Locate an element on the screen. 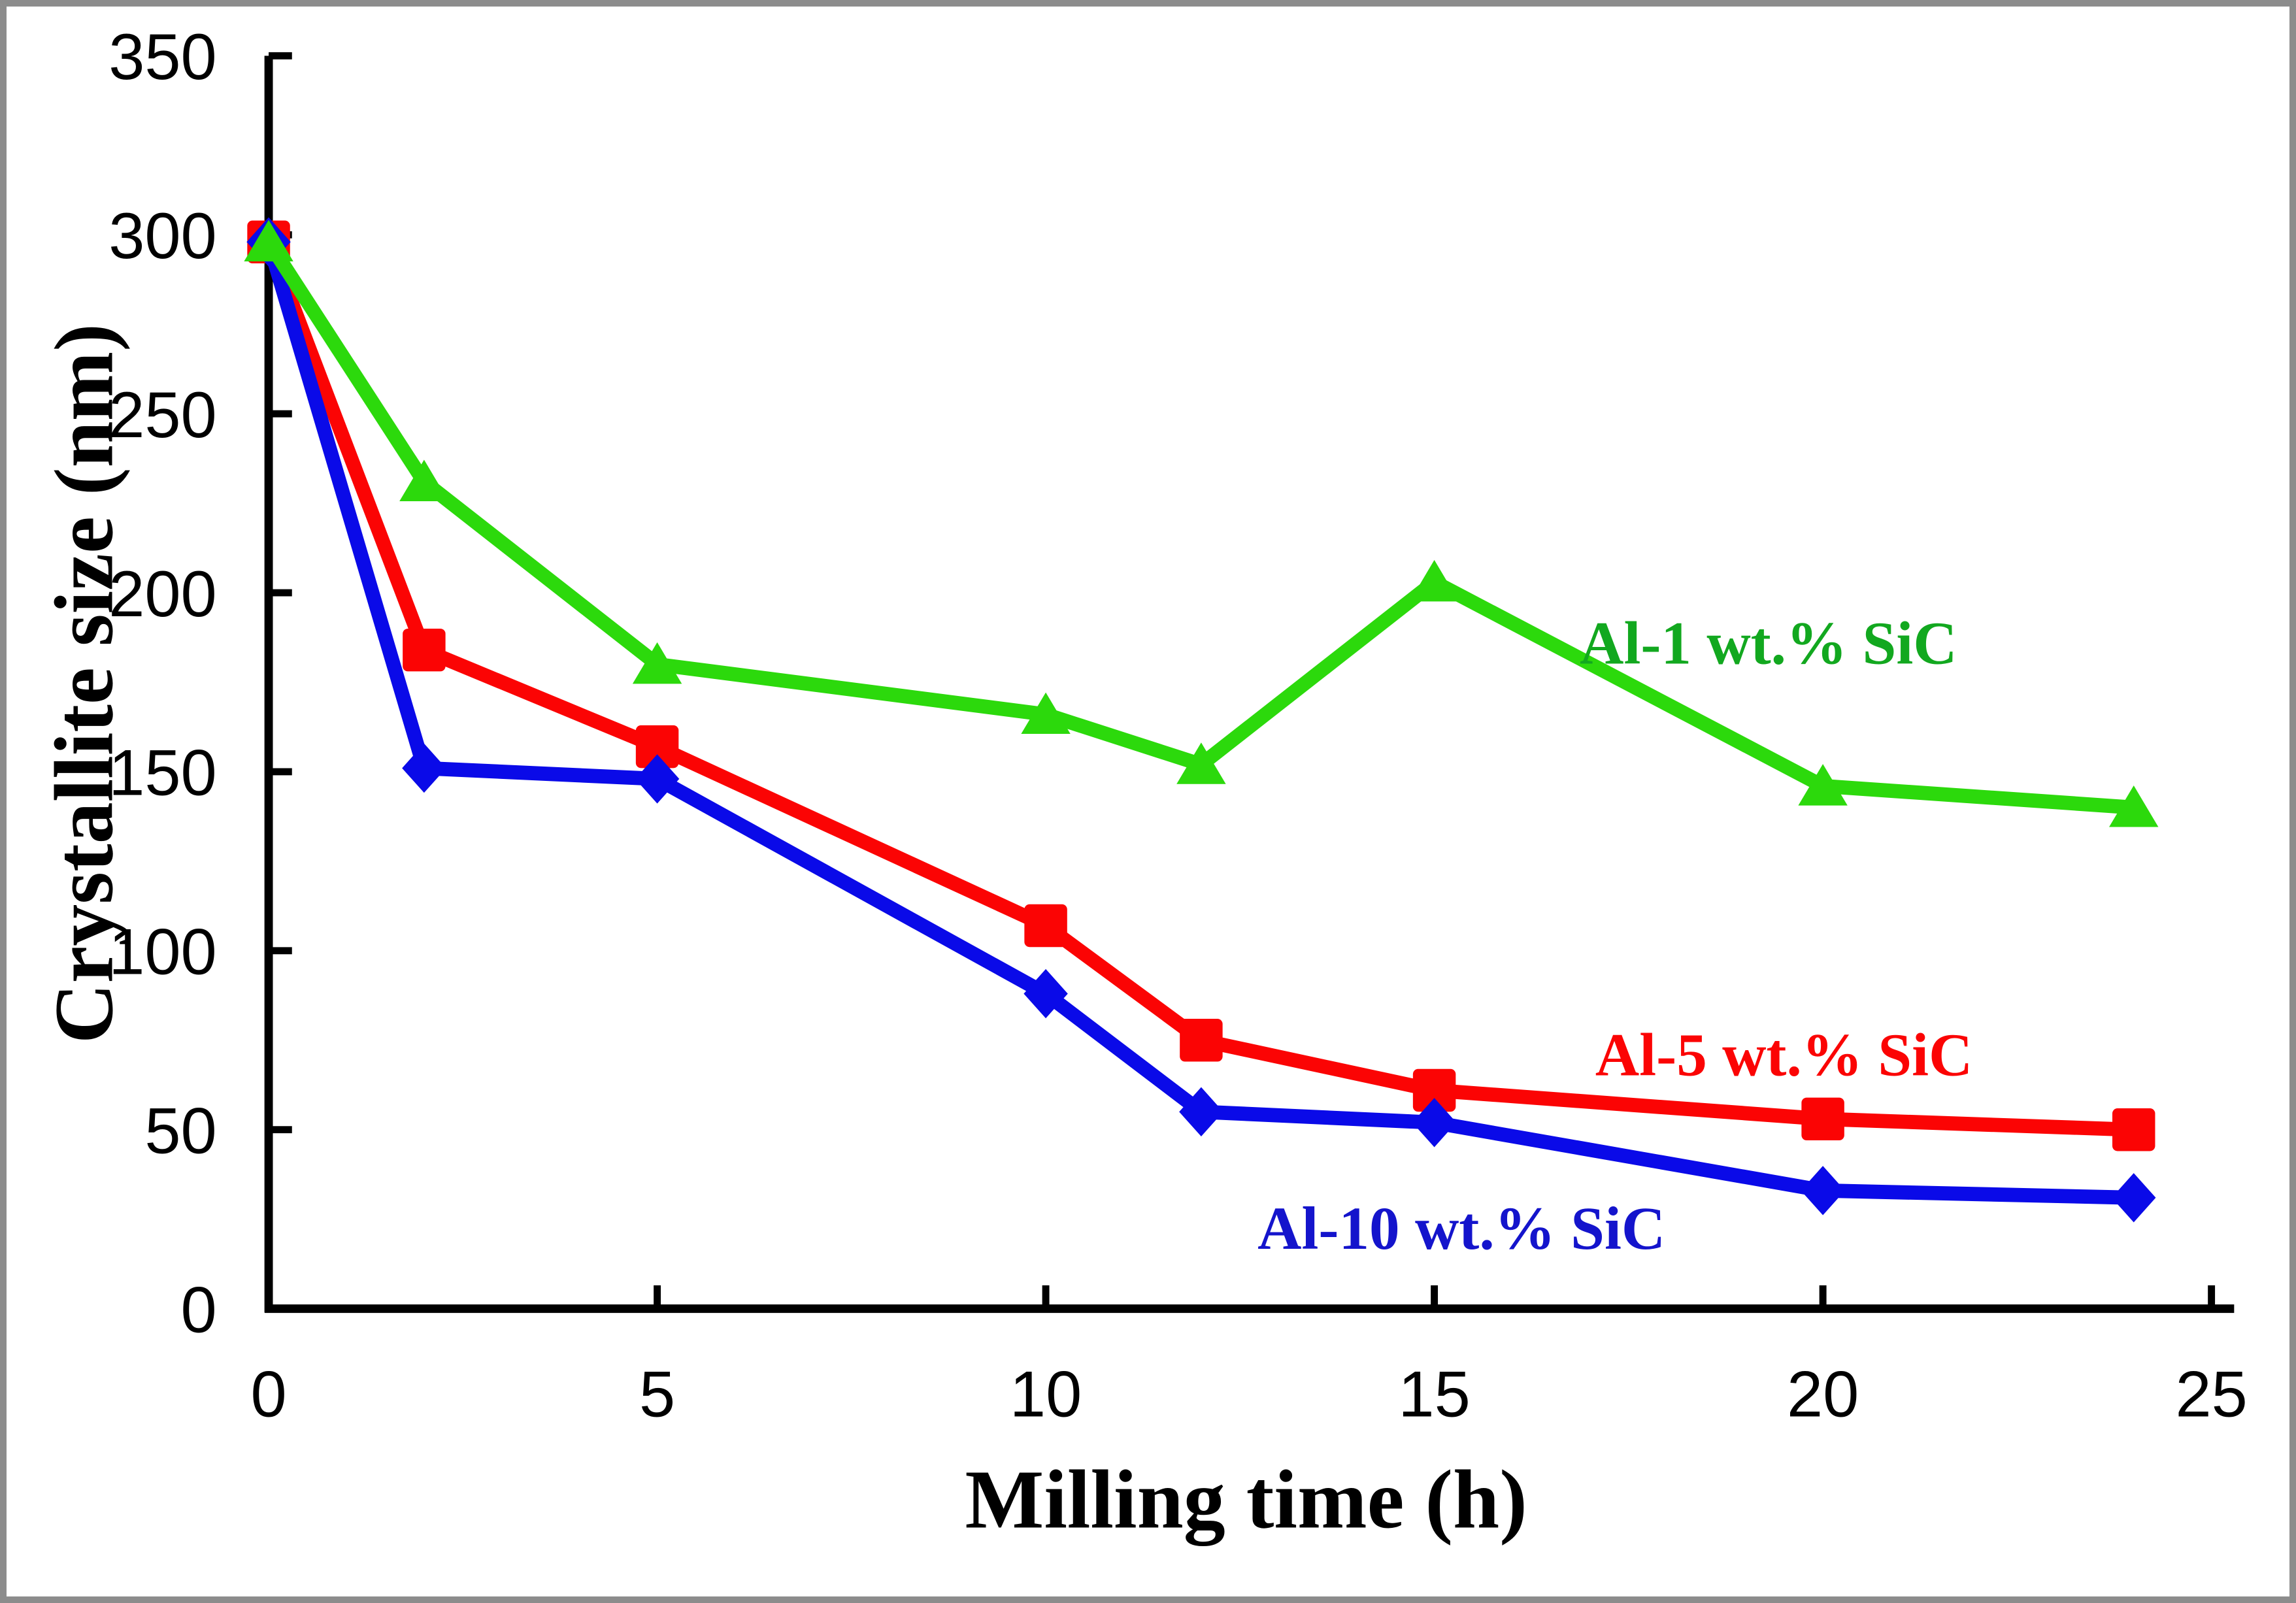 The image size is (2296, 1603). marker-triangle-al-1-wt-sic-2h is located at coordinates (424, 480).